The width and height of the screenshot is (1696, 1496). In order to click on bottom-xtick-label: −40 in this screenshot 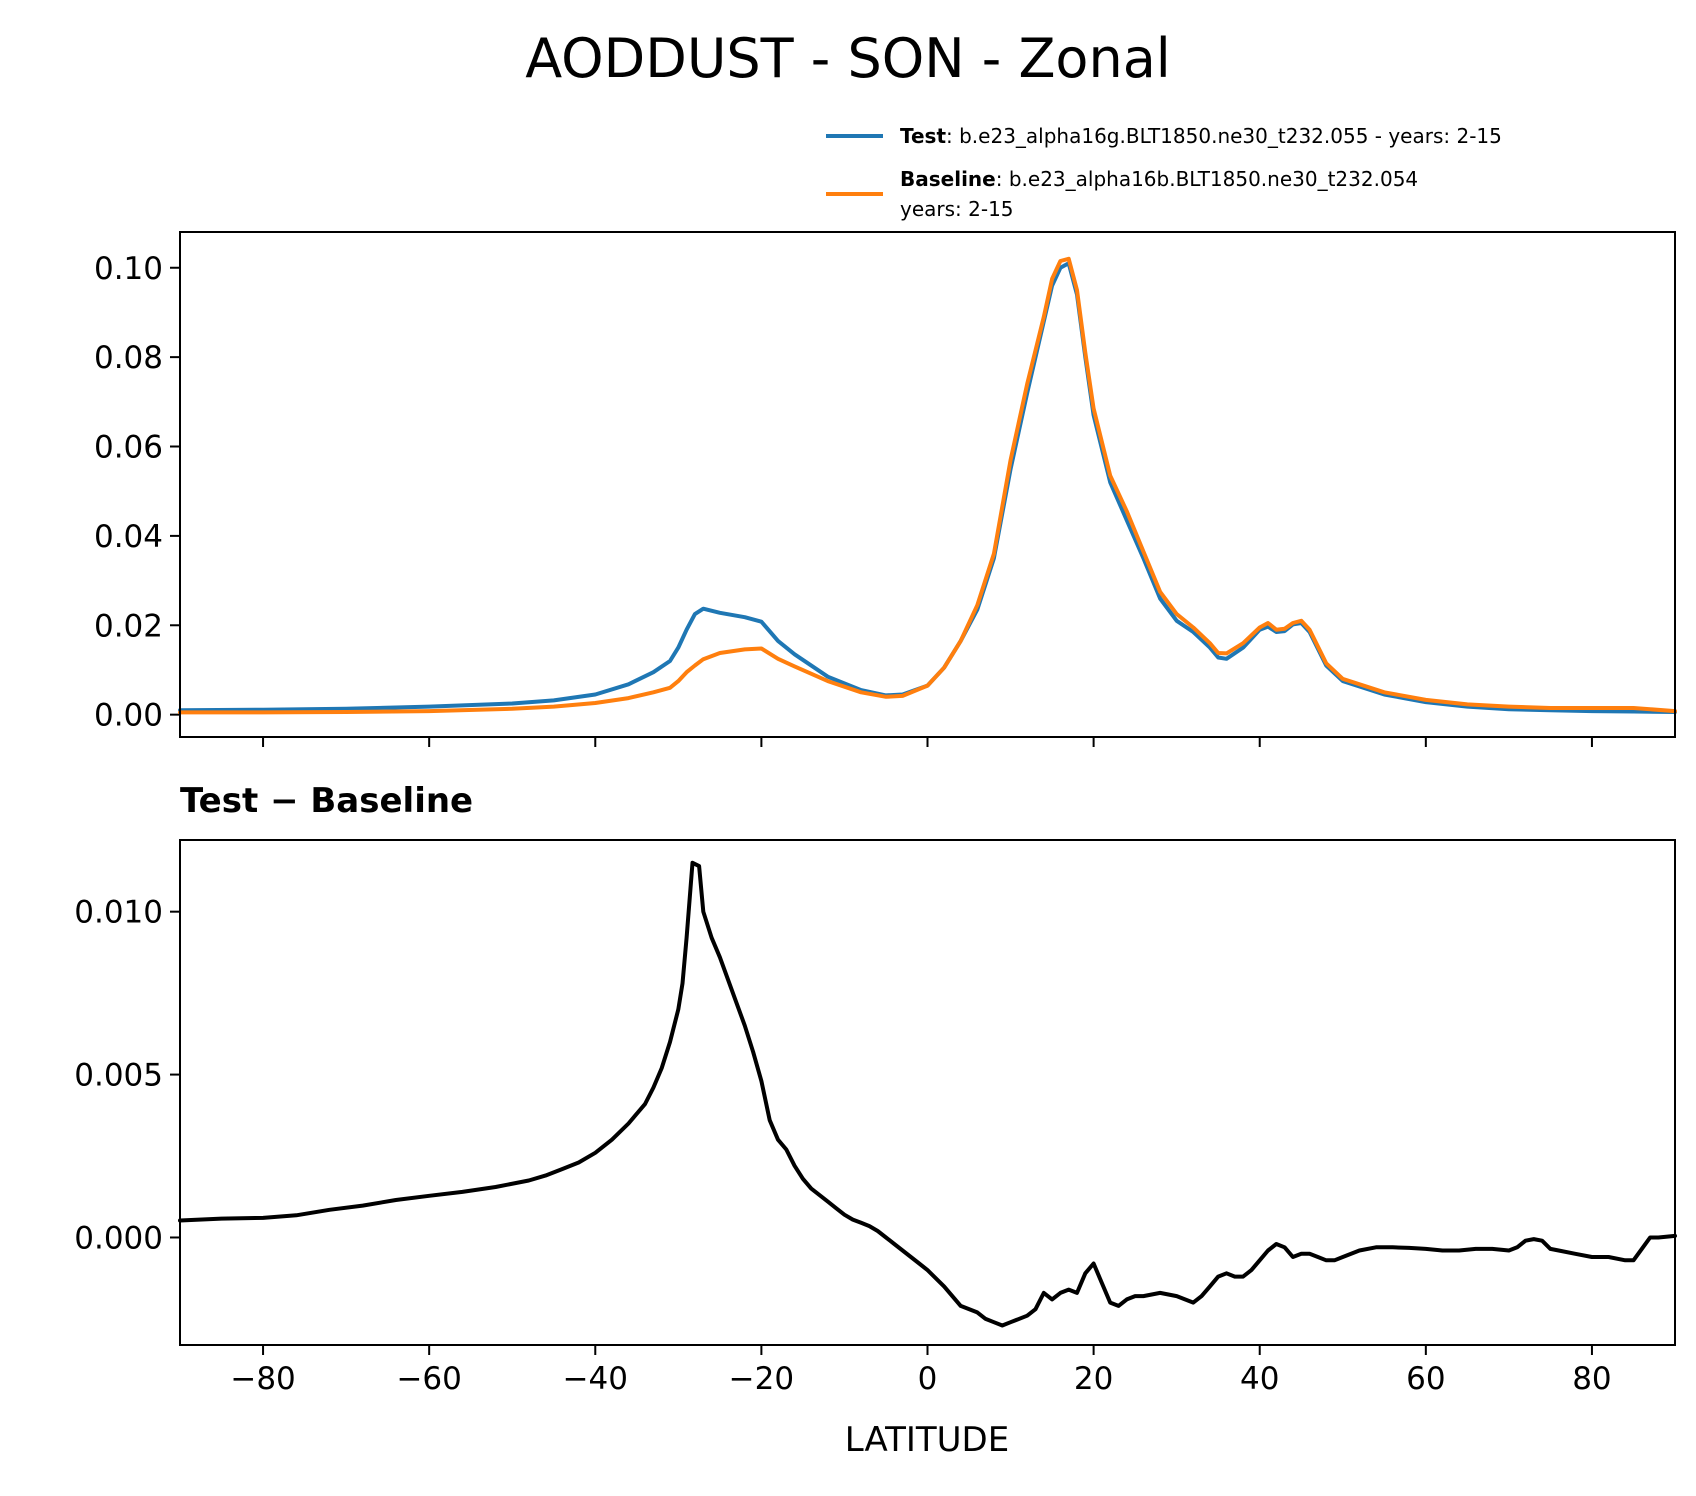, I will do `click(595, 1379)`.